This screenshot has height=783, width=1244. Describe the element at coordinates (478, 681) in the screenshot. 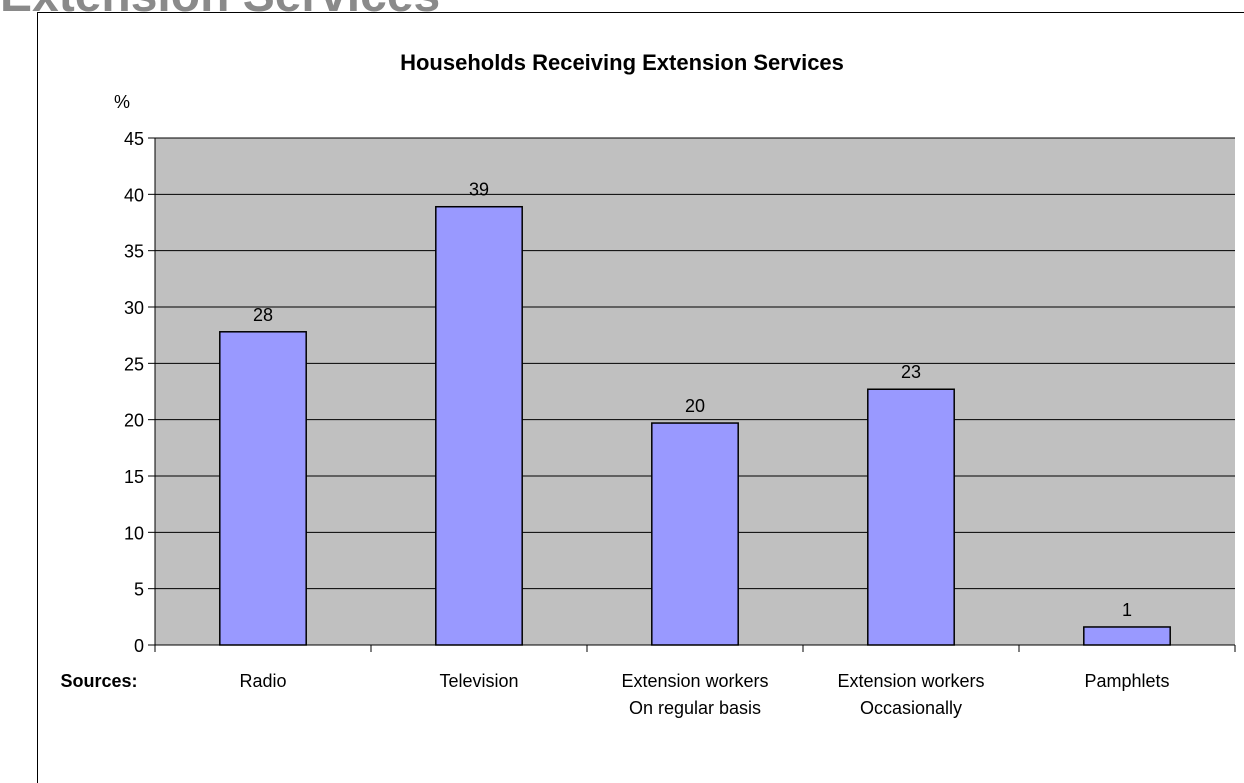

I see `x-category-label: Television` at that location.